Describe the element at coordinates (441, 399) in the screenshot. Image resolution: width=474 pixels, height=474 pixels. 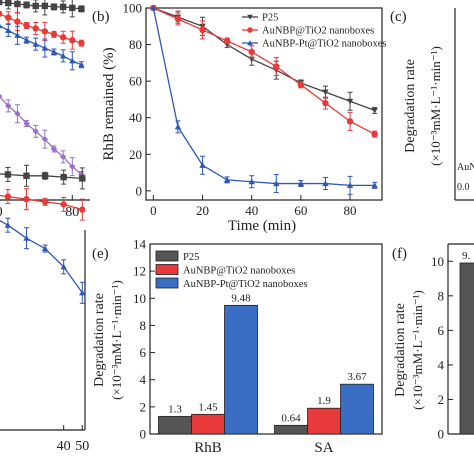
I see `panel-f-ytick-label: 2` at that location.